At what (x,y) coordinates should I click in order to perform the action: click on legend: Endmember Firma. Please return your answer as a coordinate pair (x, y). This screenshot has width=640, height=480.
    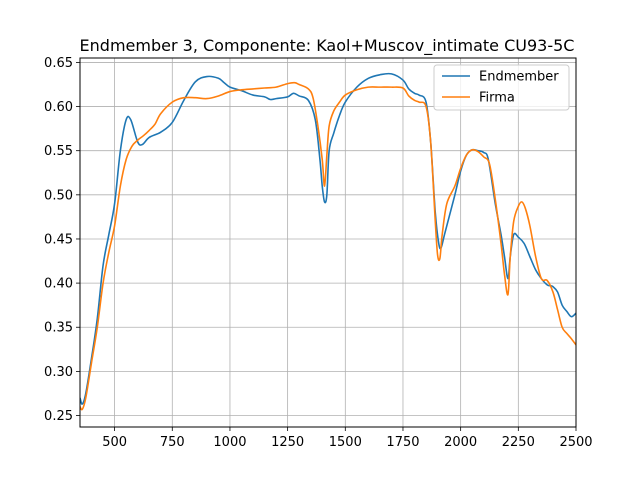
    Looking at the image, I should click on (501, 87).